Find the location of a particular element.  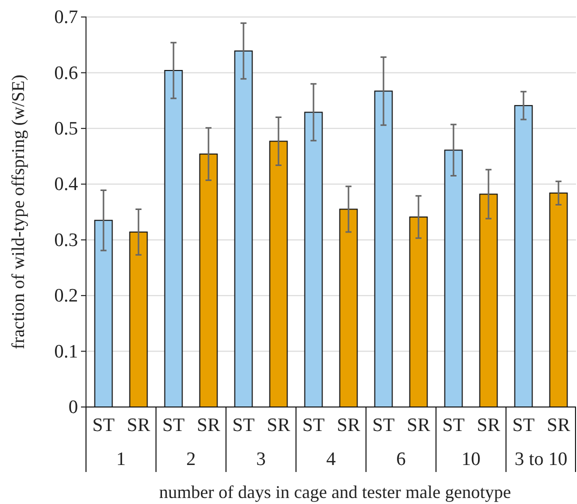

y-tick-label: 0.1 is located at coordinates (66, 351).